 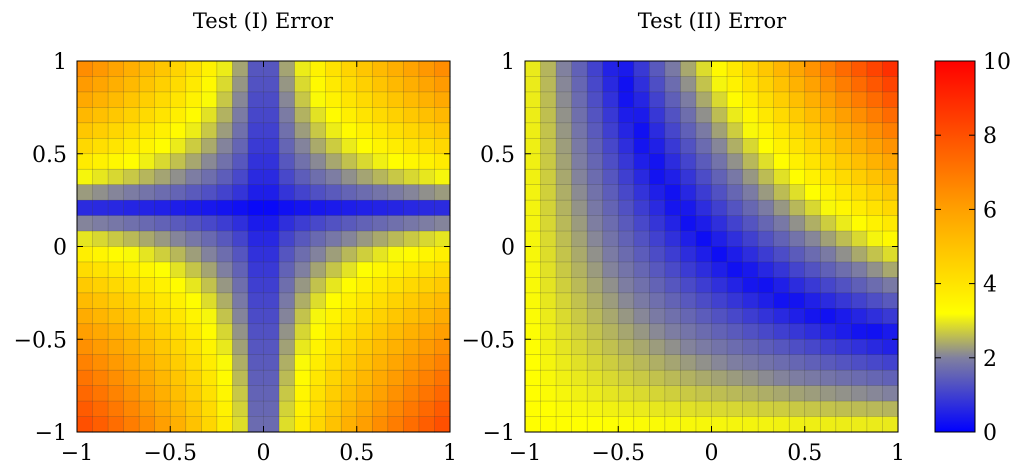 I want to click on y-tick-label: 0, so click(x=60, y=248).